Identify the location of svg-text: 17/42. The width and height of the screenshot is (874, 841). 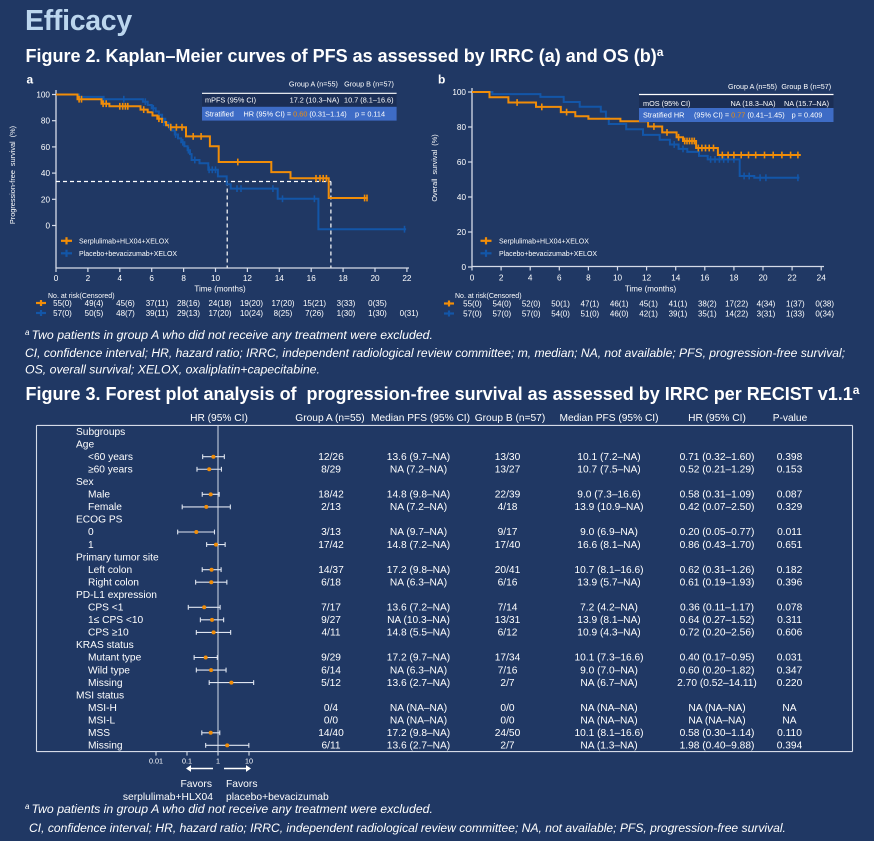
(331, 545).